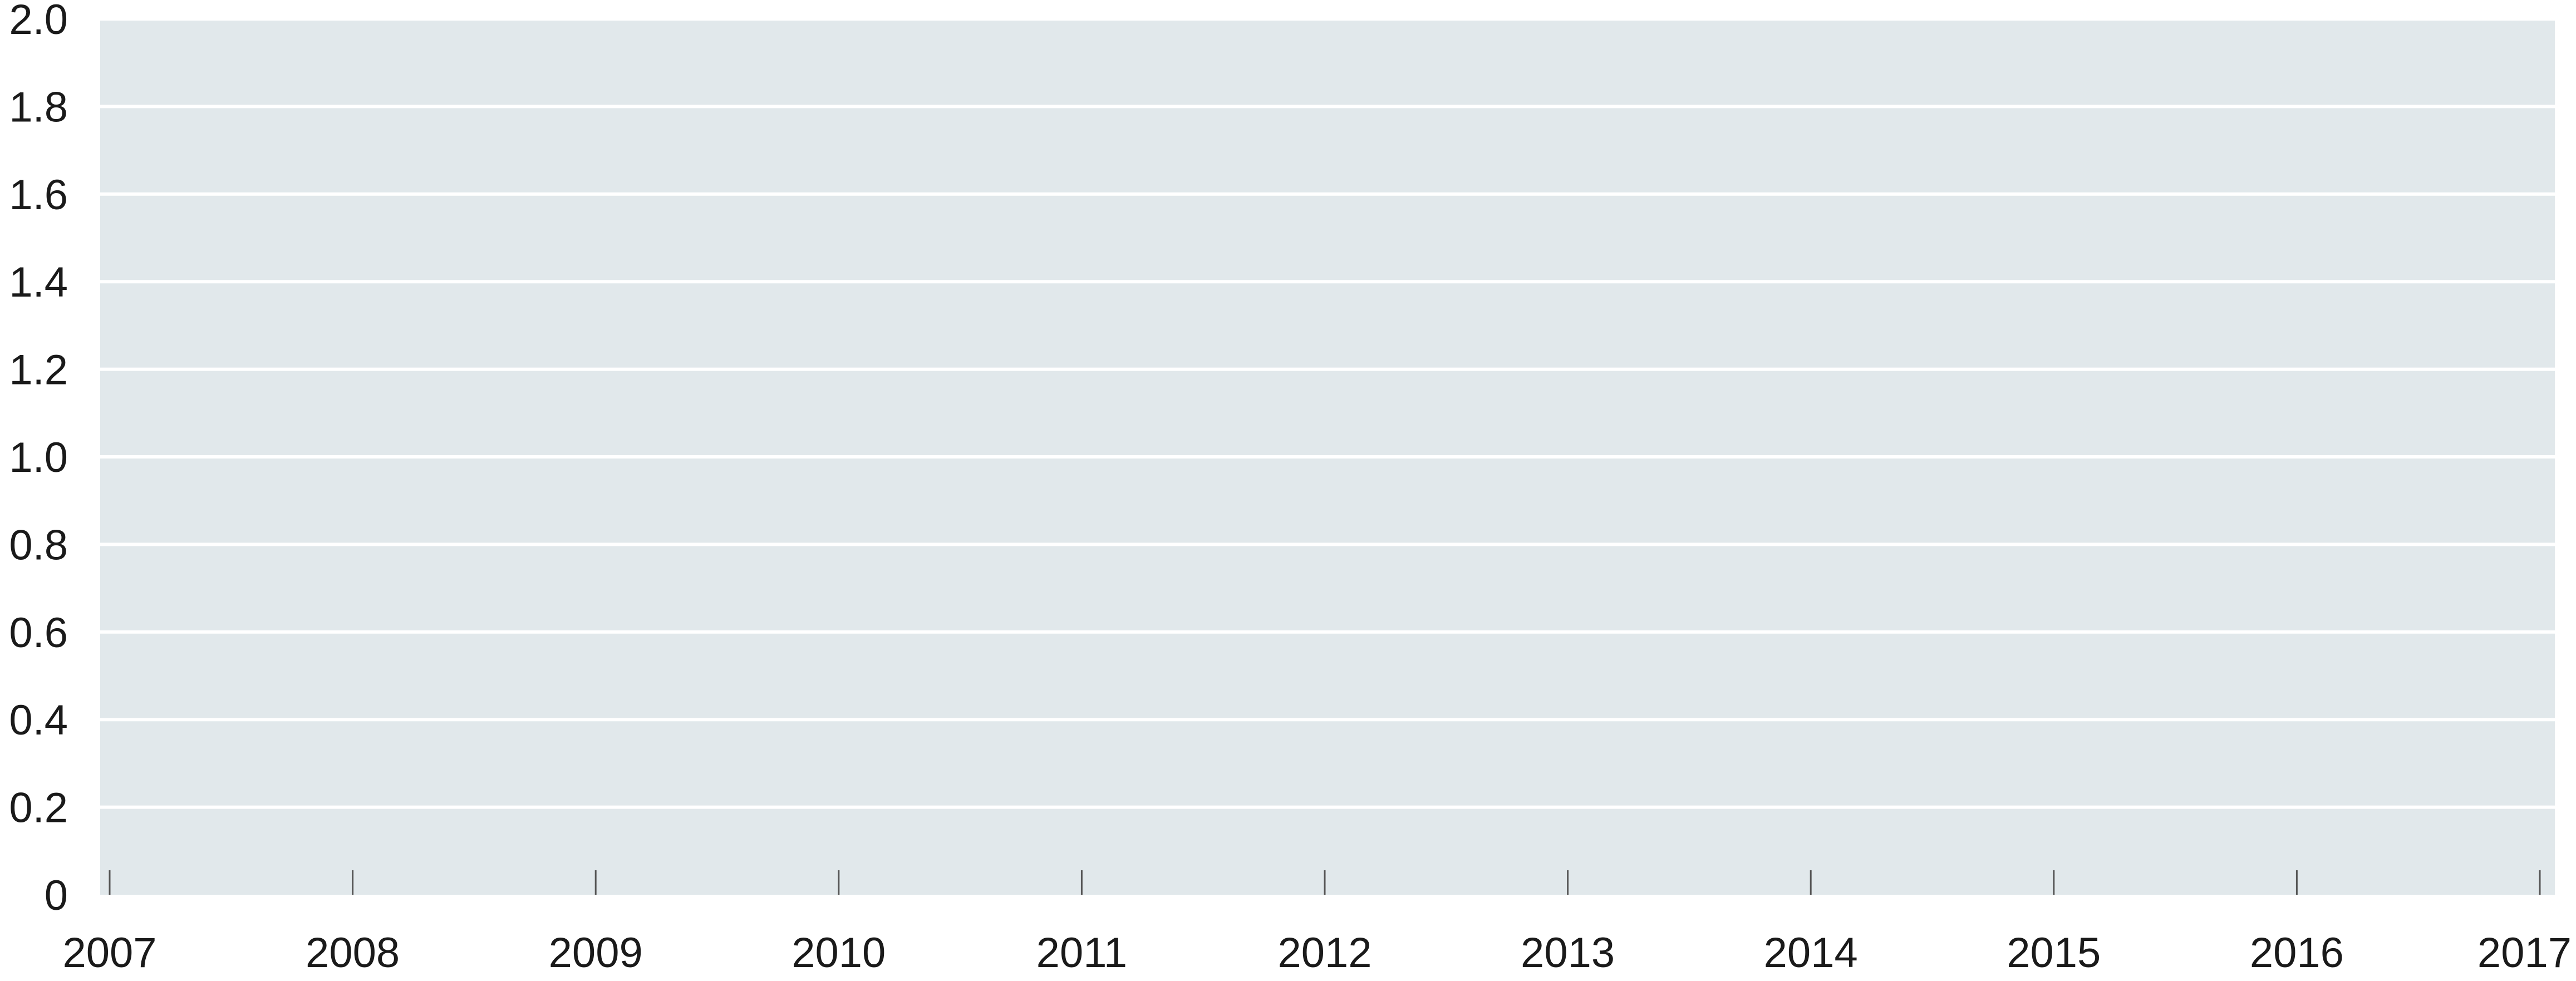  What do you see at coordinates (38, 720) in the screenshot?
I see `y-tick-label: 0.4` at bounding box center [38, 720].